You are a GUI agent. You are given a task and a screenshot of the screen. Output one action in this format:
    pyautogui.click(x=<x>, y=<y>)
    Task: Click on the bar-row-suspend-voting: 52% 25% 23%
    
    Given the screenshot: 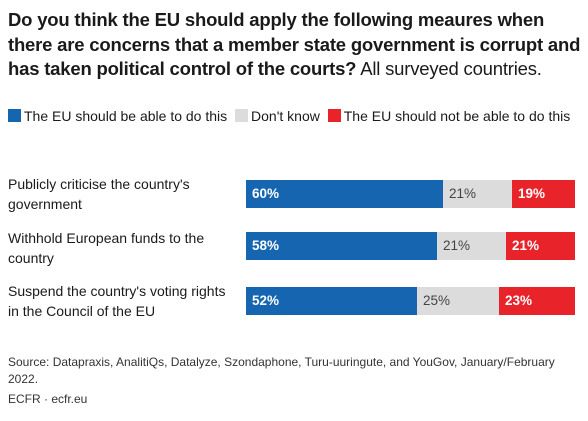 What is the action you would take?
    pyautogui.click(x=410, y=301)
    